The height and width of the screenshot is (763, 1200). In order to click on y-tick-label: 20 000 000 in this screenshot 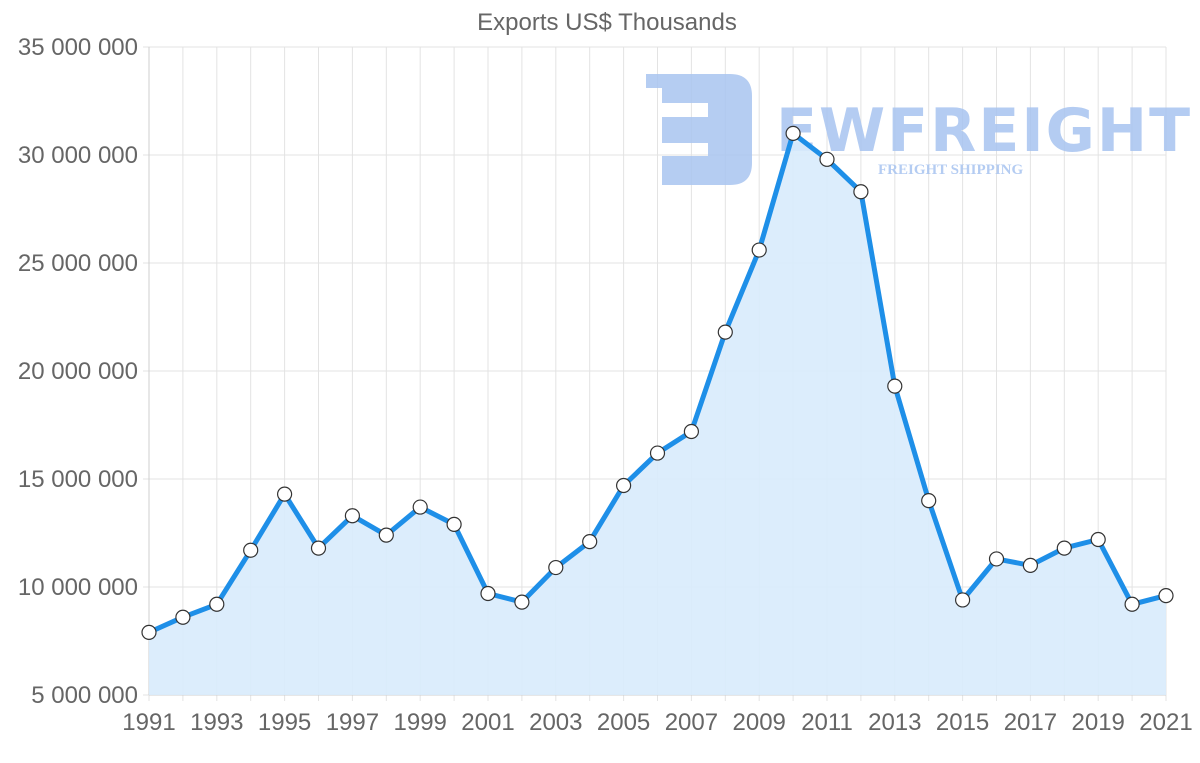, I will do `click(78, 371)`.